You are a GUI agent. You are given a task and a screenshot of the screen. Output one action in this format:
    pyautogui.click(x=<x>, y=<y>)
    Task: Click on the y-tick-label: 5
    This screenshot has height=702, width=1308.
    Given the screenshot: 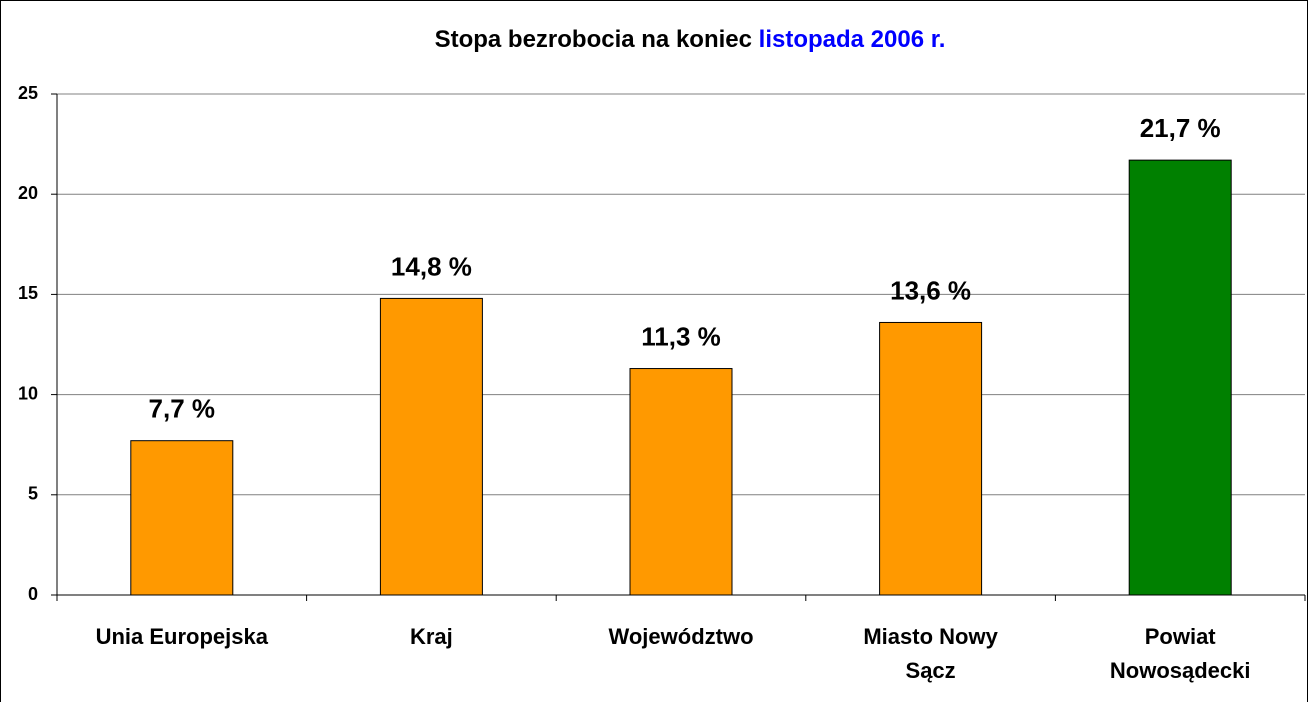 What is the action you would take?
    pyautogui.click(x=33, y=494)
    